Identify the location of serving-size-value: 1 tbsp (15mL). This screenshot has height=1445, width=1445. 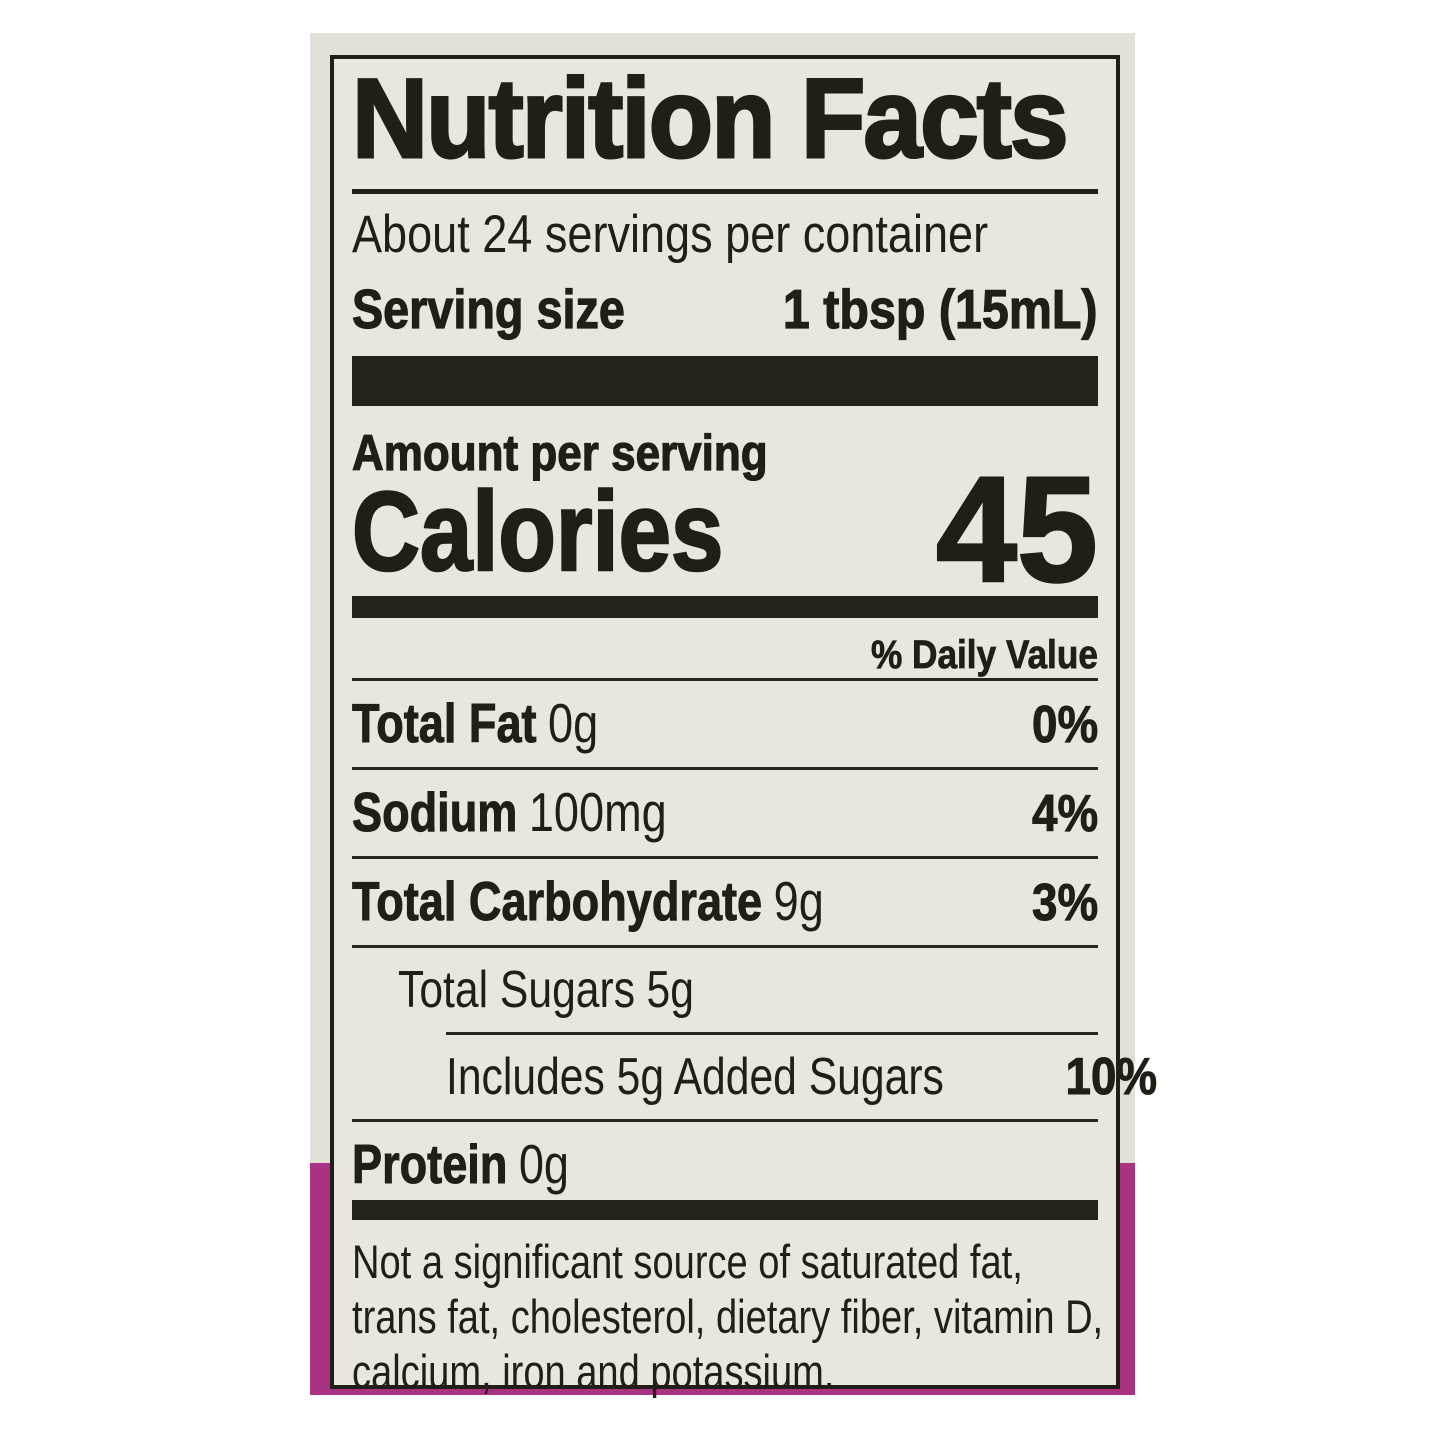
(941, 308).